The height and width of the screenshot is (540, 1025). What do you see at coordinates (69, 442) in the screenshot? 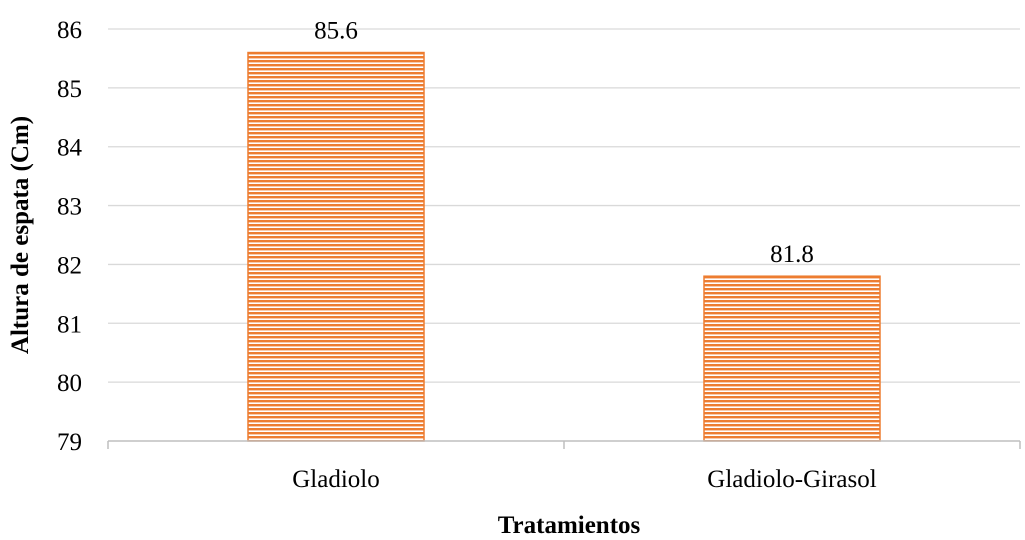
I see `y-tick-label: 79` at bounding box center [69, 442].